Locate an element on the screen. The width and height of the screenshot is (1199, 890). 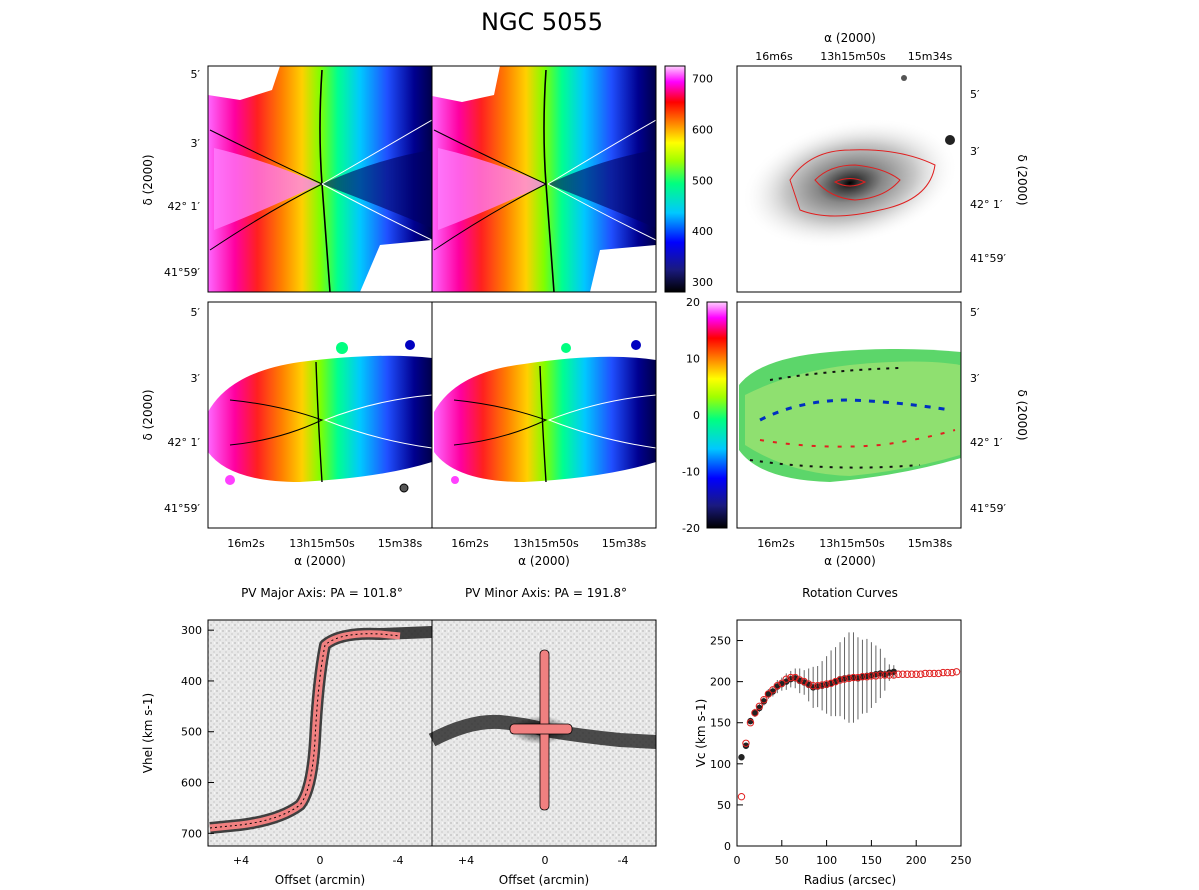
residual-velocity-model is located at coordinates (320, 416).